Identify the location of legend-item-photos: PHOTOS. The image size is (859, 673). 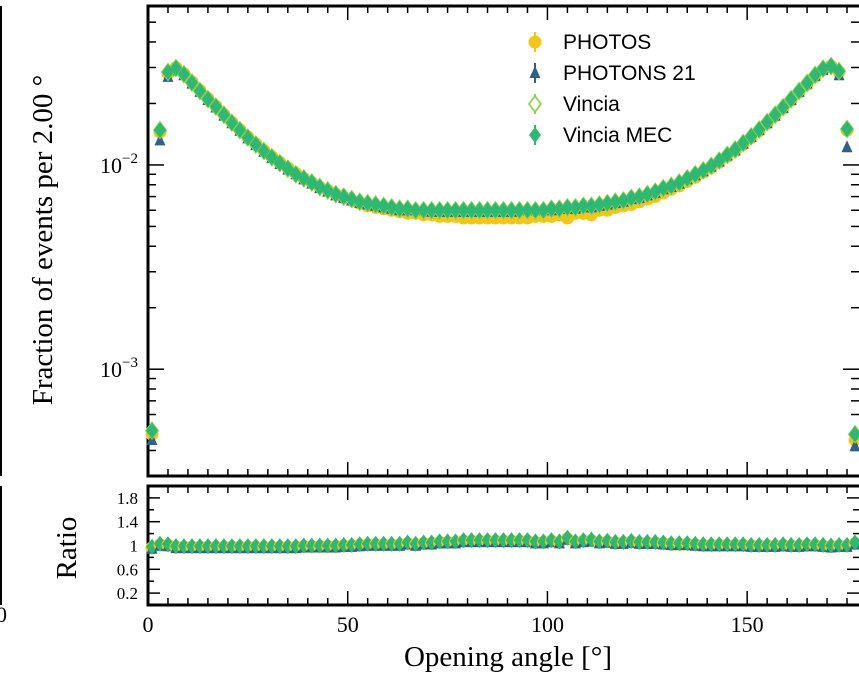
(589, 42).